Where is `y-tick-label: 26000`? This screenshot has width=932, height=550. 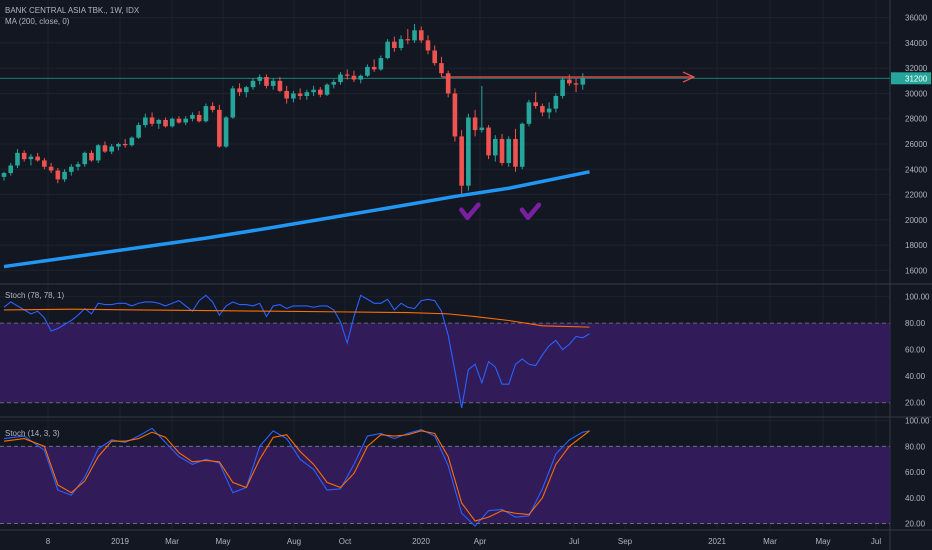 y-tick-label: 26000 is located at coordinates (916, 144).